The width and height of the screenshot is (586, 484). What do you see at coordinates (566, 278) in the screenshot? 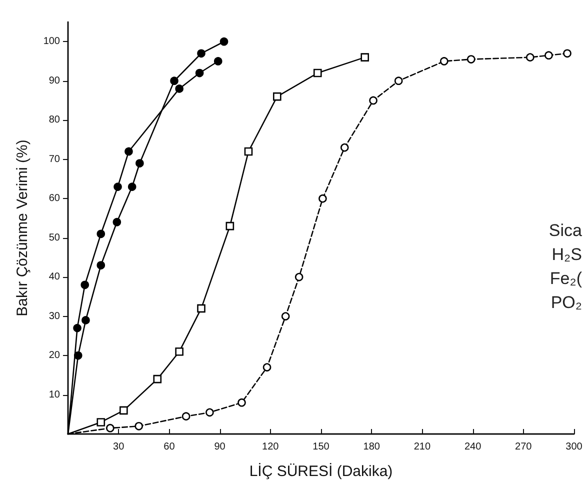
I see `annotation: Fe₂(` at bounding box center [566, 278].